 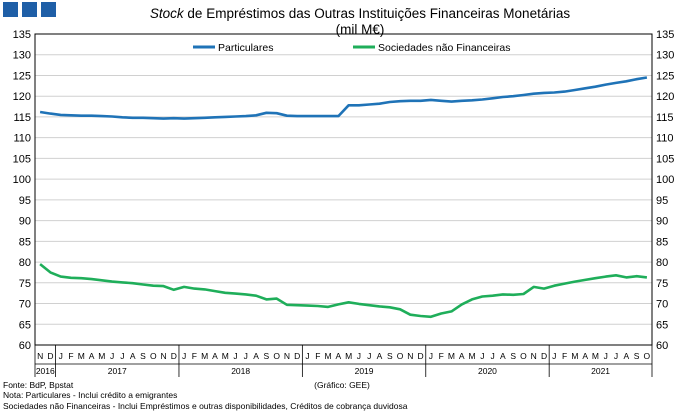 What do you see at coordinates (662, 325) in the screenshot?
I see `y-tick-label-right: 65` at bounding box center [662, 325].